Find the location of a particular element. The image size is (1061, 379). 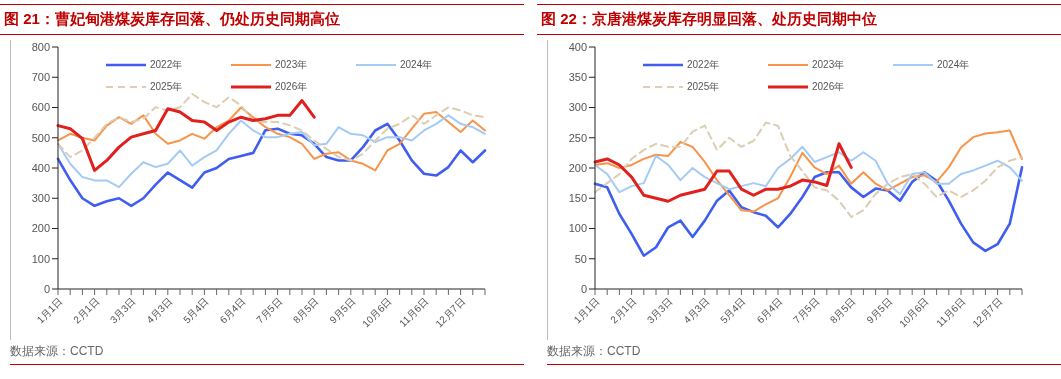

y-tick-label: 350 is located at coordinates (577, 77).